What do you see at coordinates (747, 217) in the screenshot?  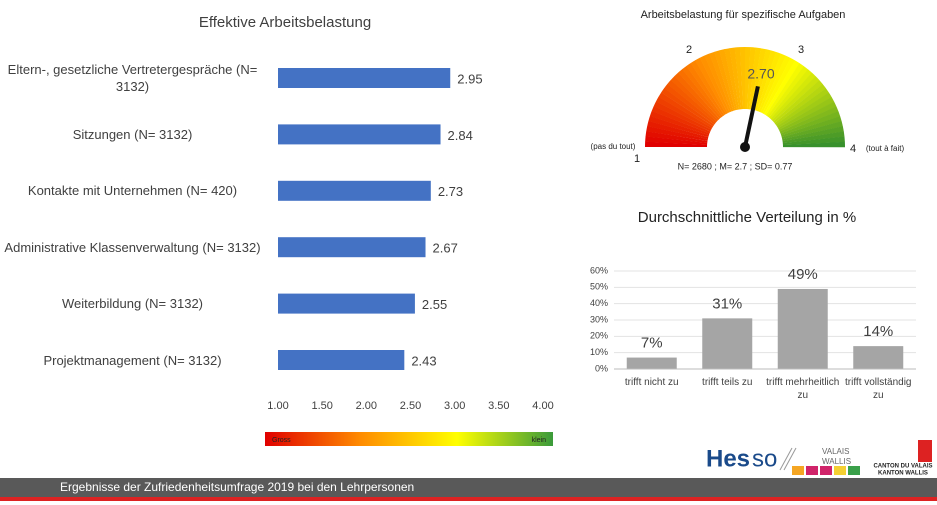 I see `chart-title: Durchschnittliche Verteilung in %` at bounding box center [747, 217].